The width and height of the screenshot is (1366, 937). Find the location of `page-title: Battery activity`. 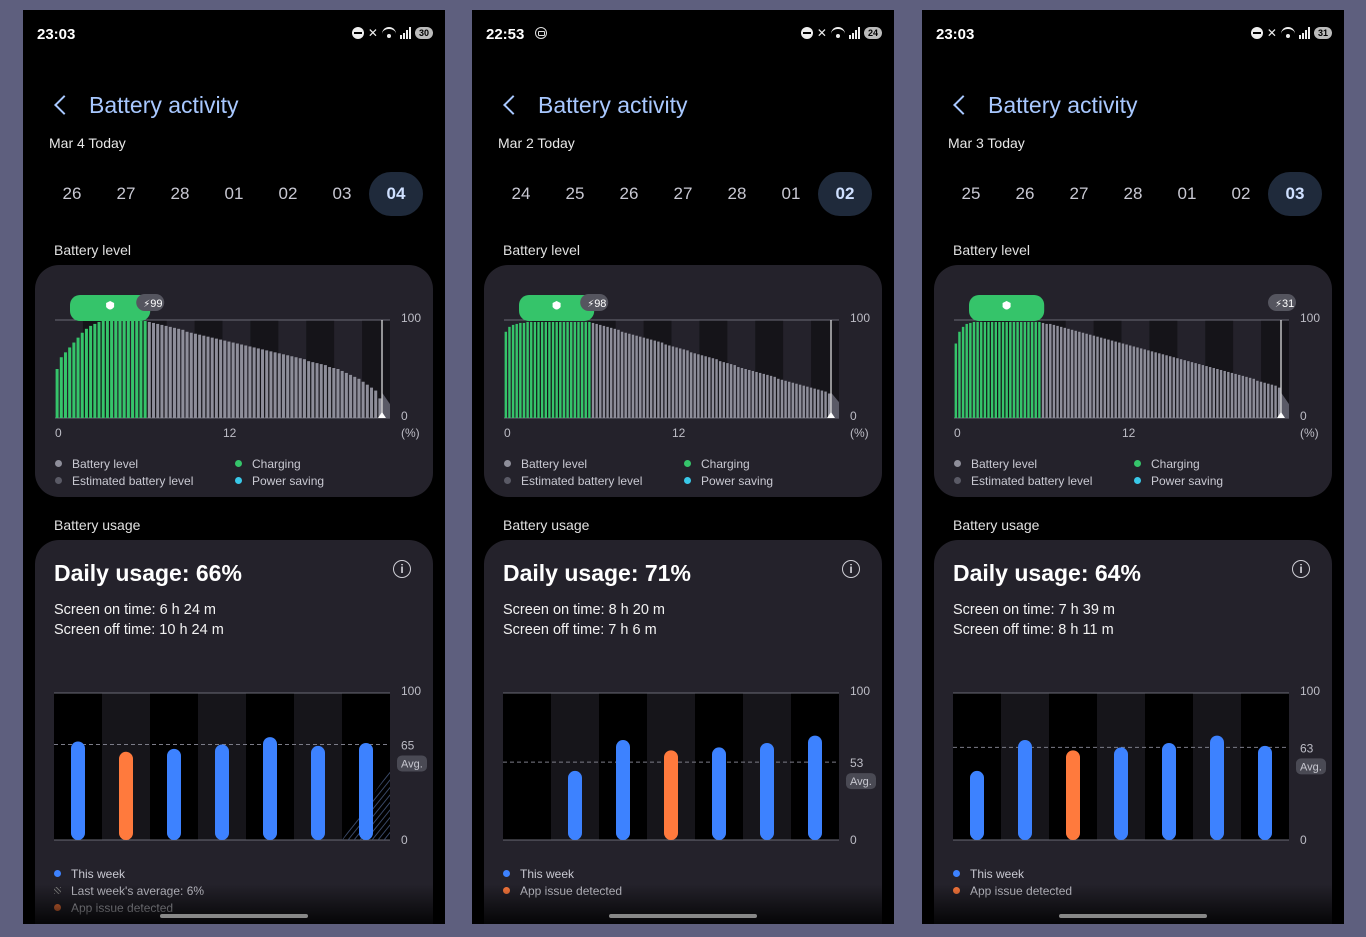

page-title: Battery activity is located at coordinates (1063, 105).